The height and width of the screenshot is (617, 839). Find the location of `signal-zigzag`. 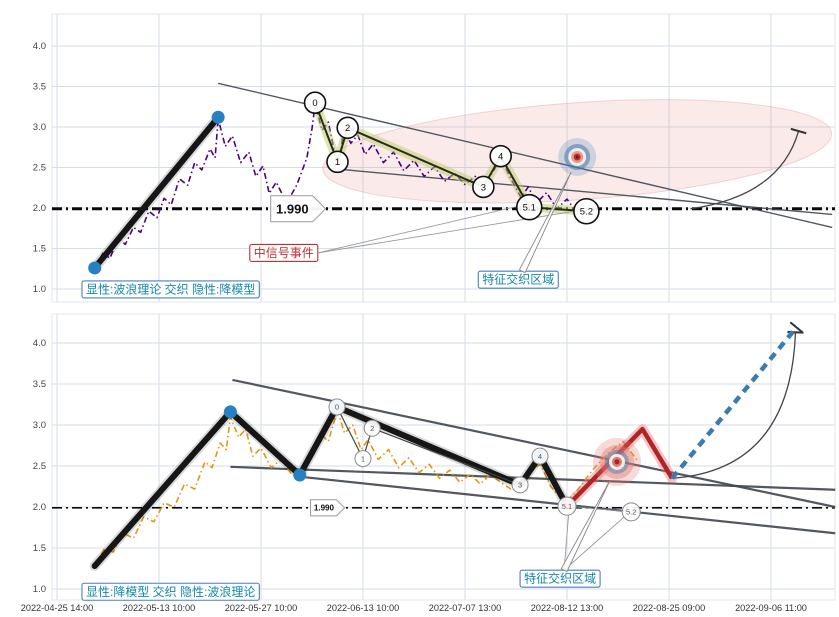

signal-zigzag is located at coordinates (620, 467).